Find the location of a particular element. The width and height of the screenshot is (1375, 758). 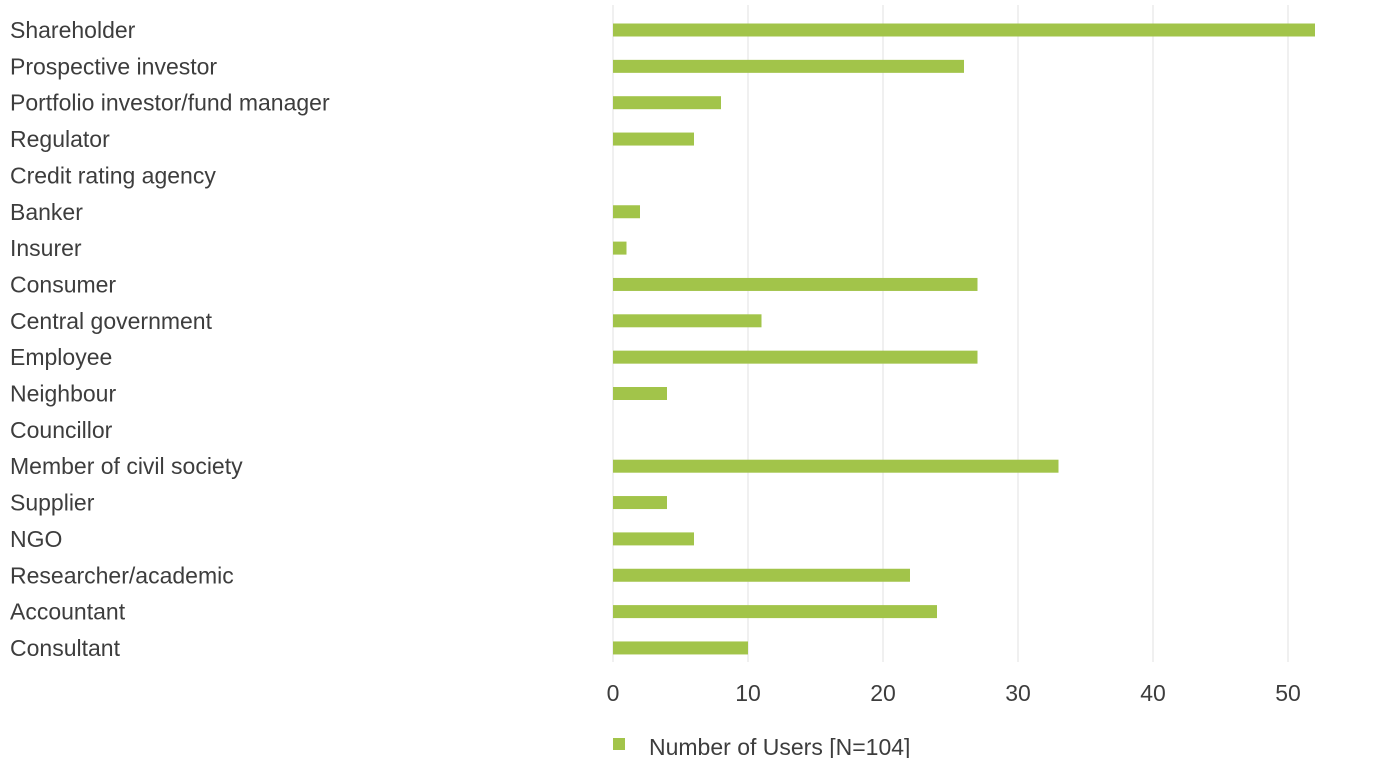

category-label: Researcher/academic is located at coordinates (122, 575).